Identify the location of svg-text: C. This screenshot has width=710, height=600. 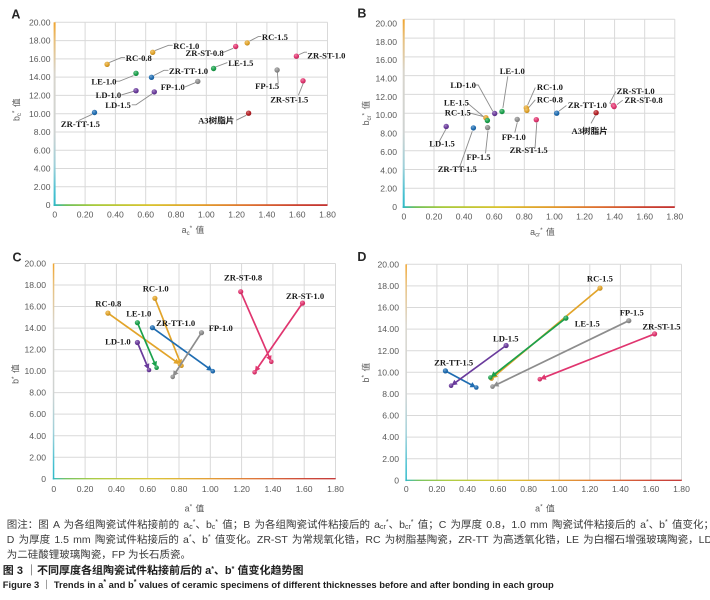
(17, 258).